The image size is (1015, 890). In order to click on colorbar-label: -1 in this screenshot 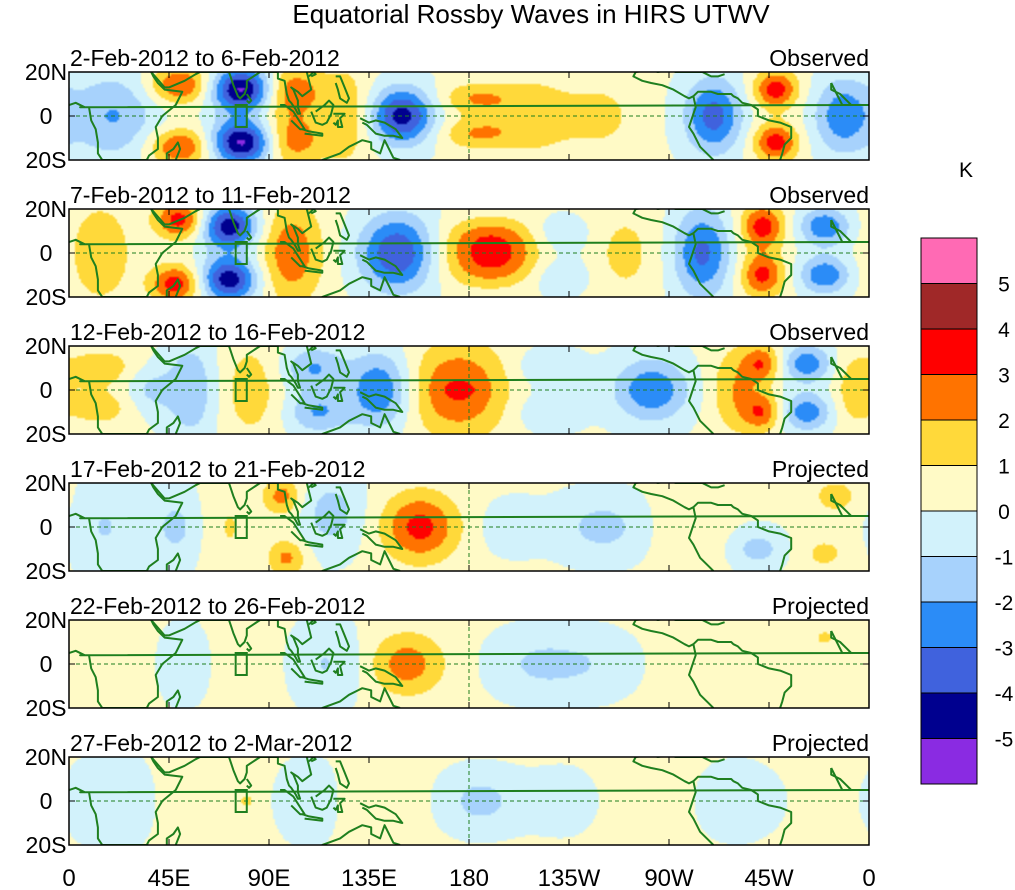, I will do `click(1004, 558)`.